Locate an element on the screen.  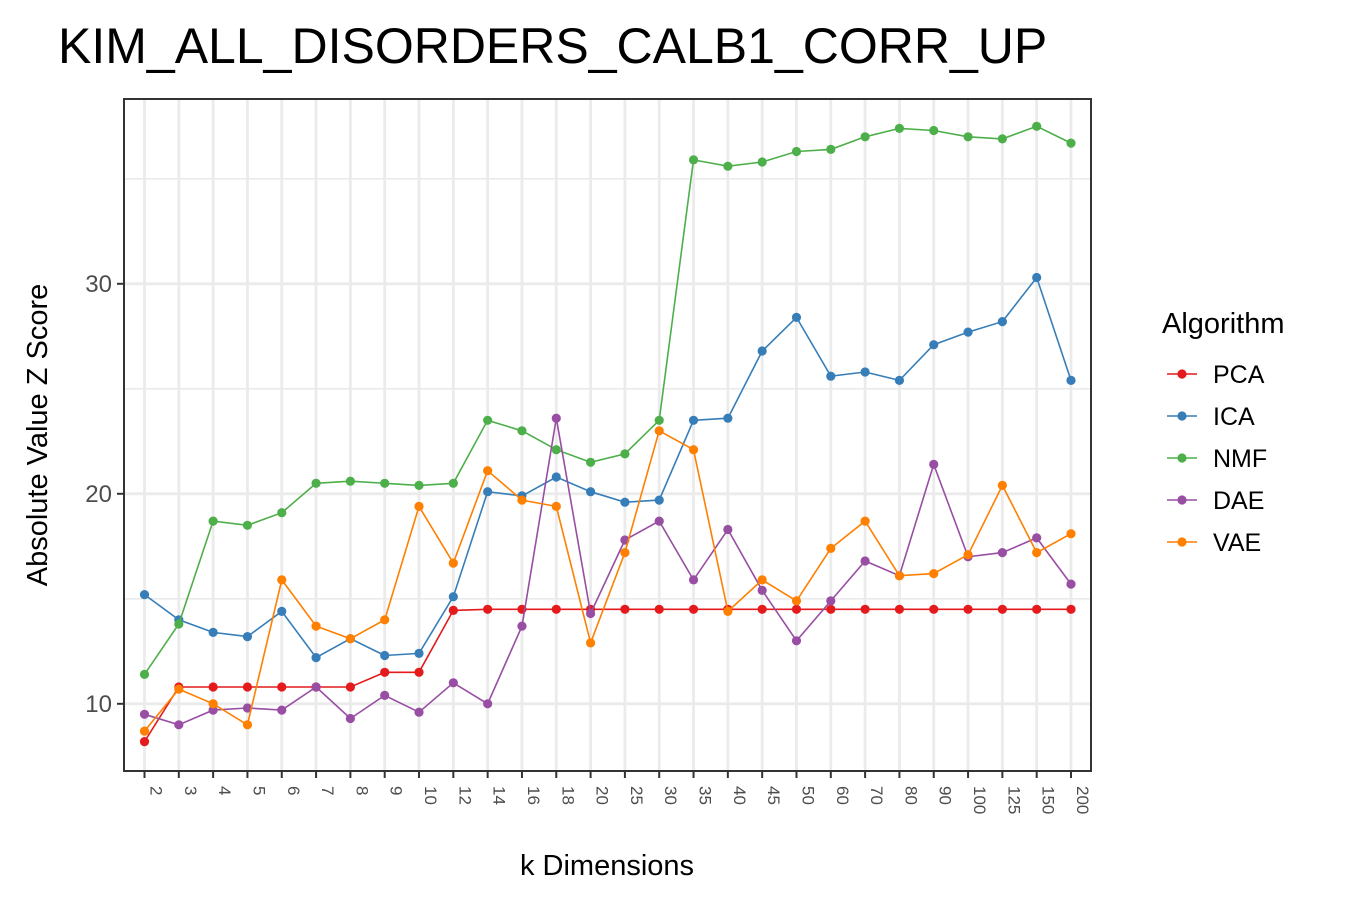
legend-label-pca: PCA is located at coordinates (1239, 375).